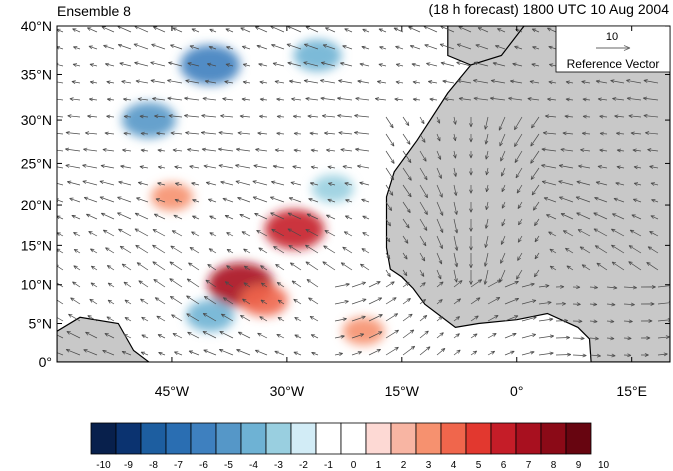 This screenshot has width=673, height=471. I want to click on colorbar-label: -4, so click(253, 465).